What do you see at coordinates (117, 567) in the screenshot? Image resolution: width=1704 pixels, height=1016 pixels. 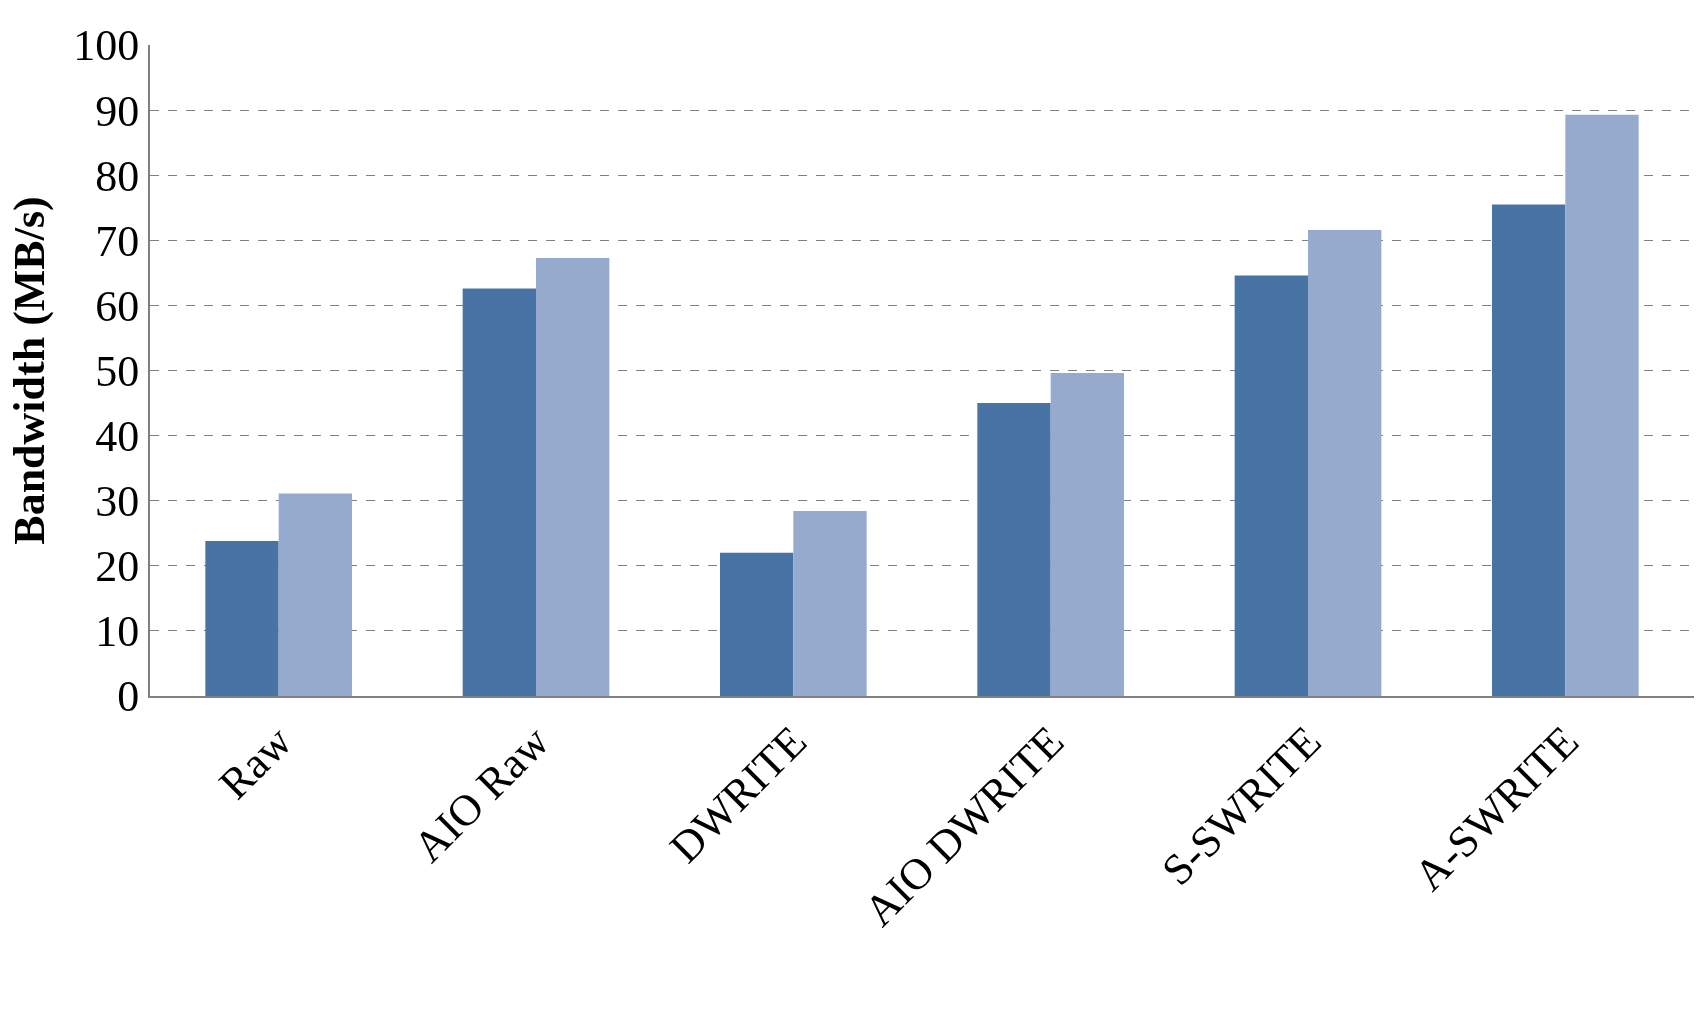 I see `y-tick-label: 20` at bounding box center [117, 567].